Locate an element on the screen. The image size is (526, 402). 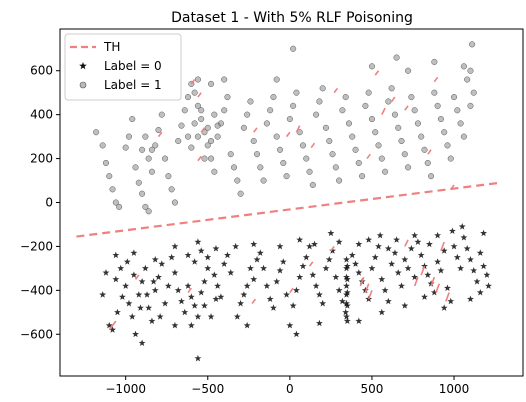
y-tick-label: −600 is located at coordinates (36, 334).